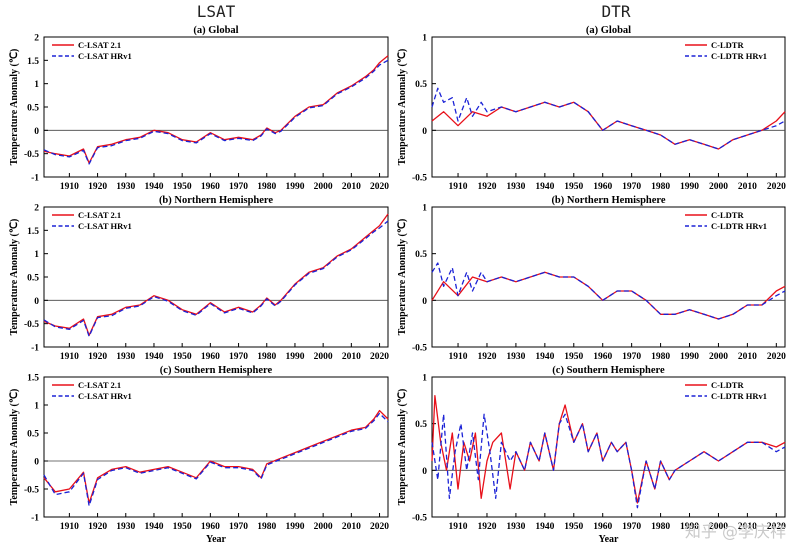 The width and height of the screenshot is (798, 551). Describe the element at coordinates (216, 370) in the screenshot. I see `panel-title: (c) Southern Hemisphere` at that location.